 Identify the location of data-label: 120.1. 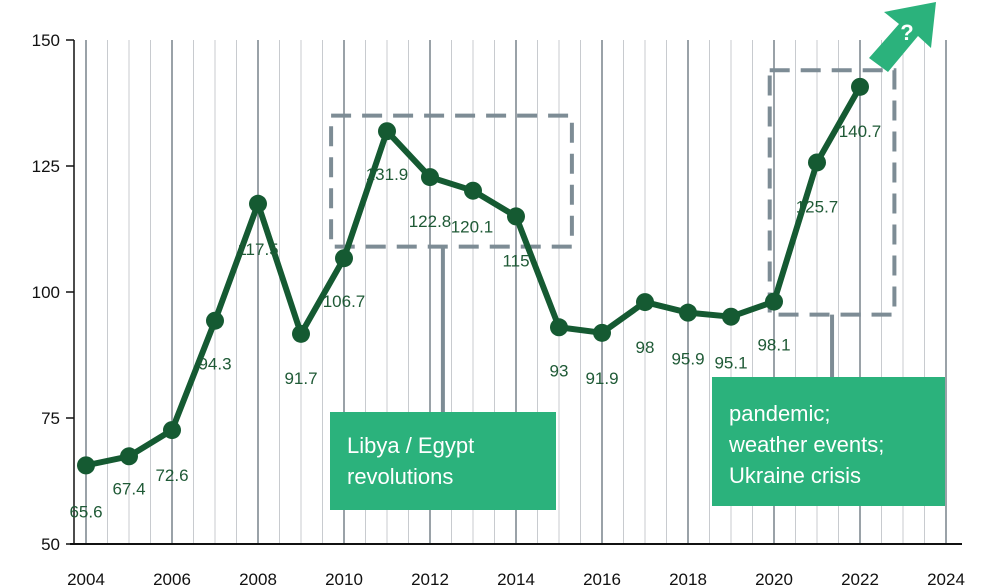
(472, 227).